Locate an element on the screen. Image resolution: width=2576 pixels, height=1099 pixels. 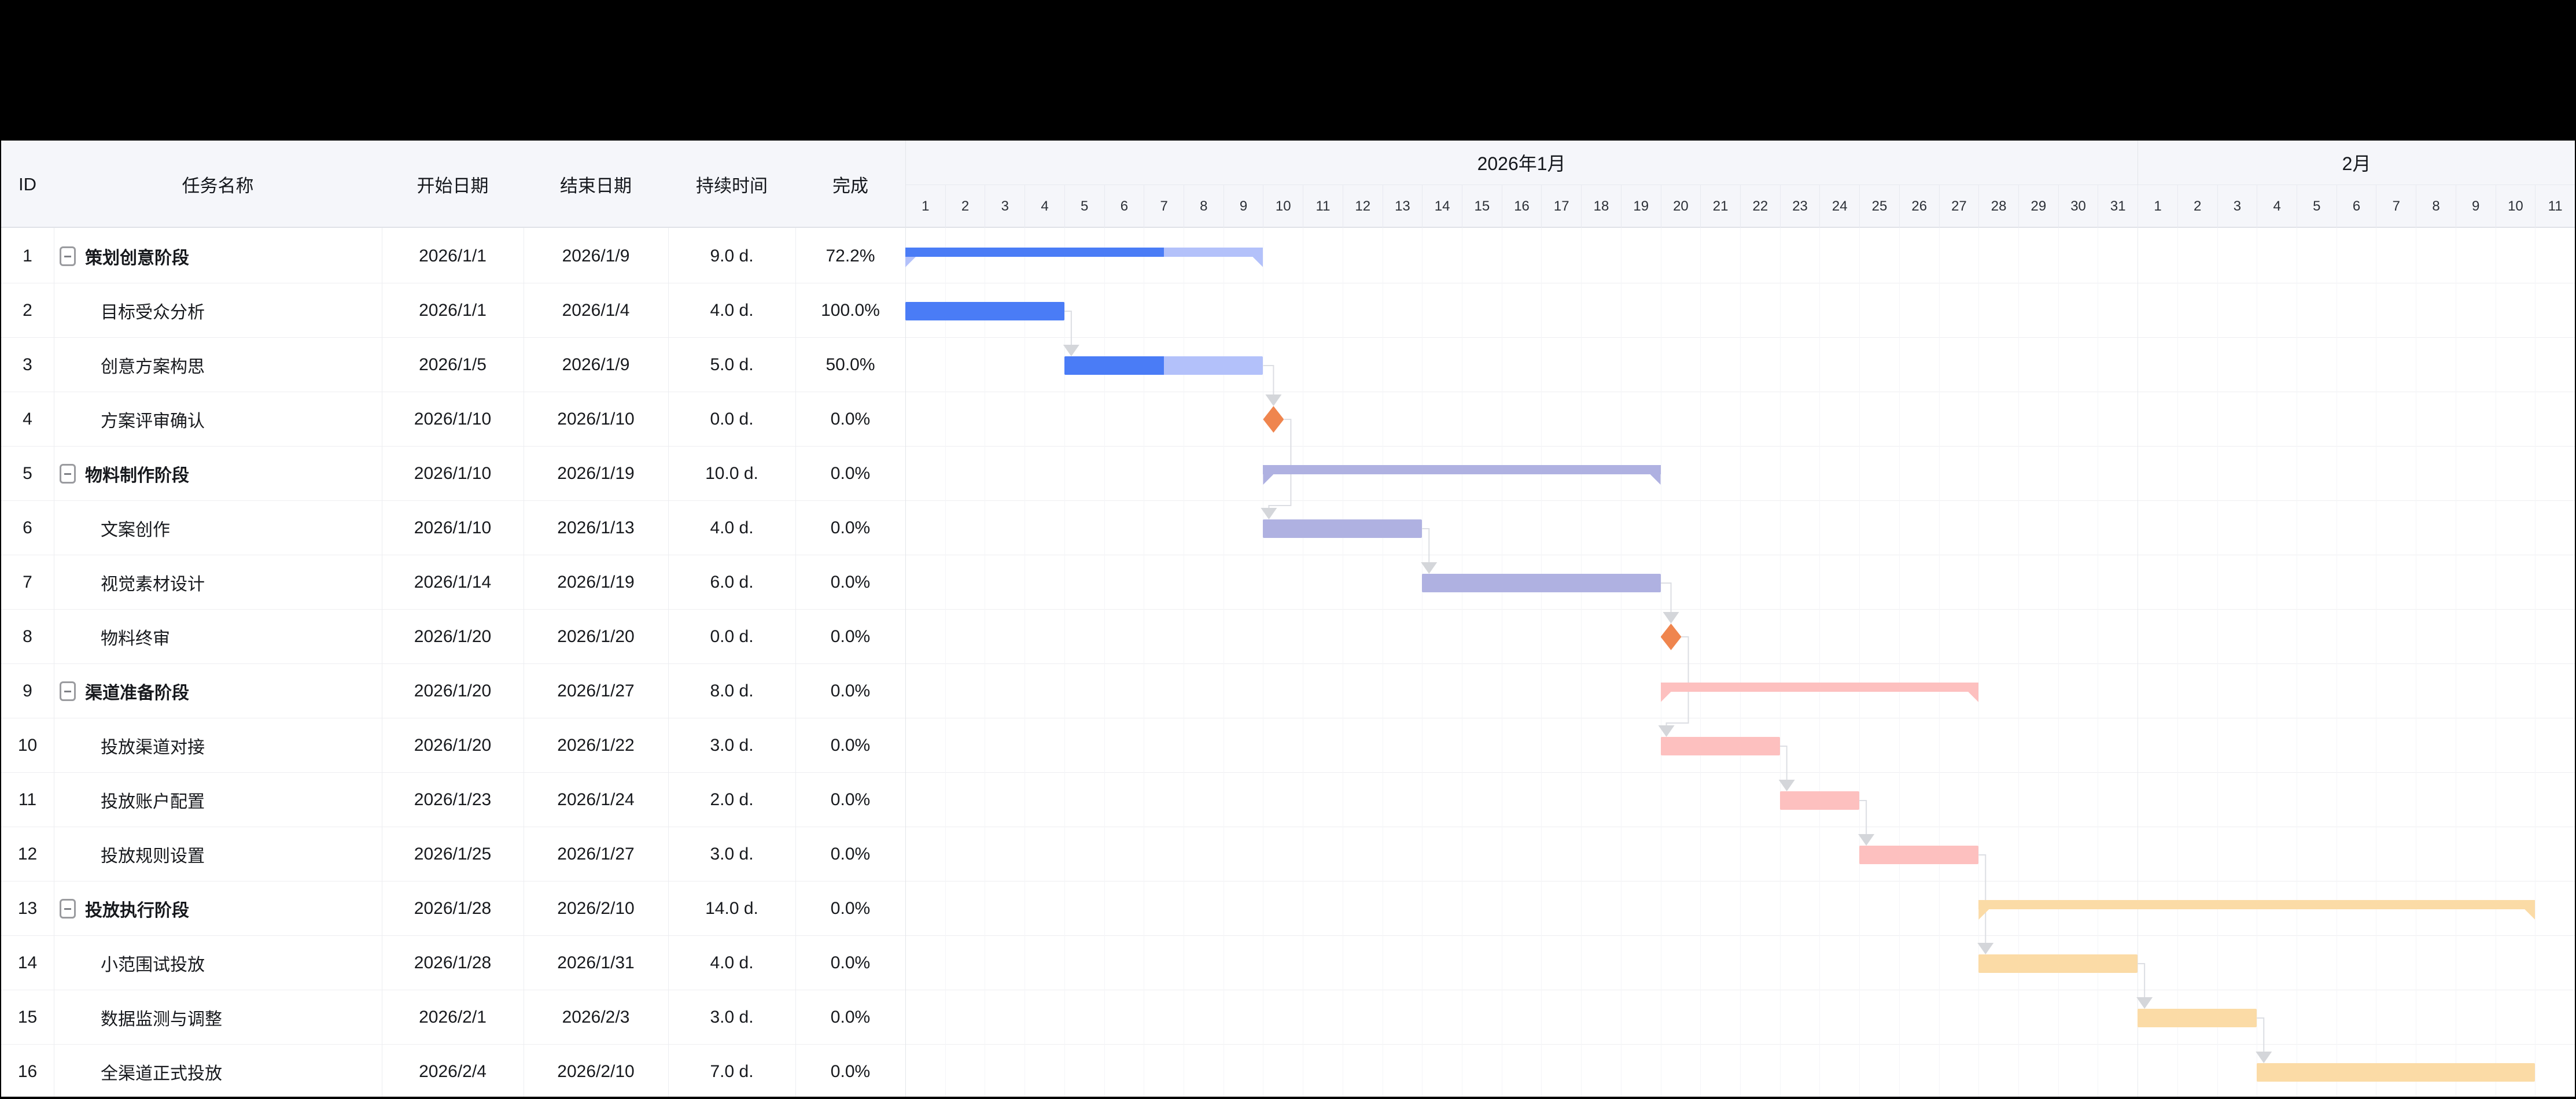
task-name-cell: 全渠道正式投放 is located at coordinates (218, 1071).